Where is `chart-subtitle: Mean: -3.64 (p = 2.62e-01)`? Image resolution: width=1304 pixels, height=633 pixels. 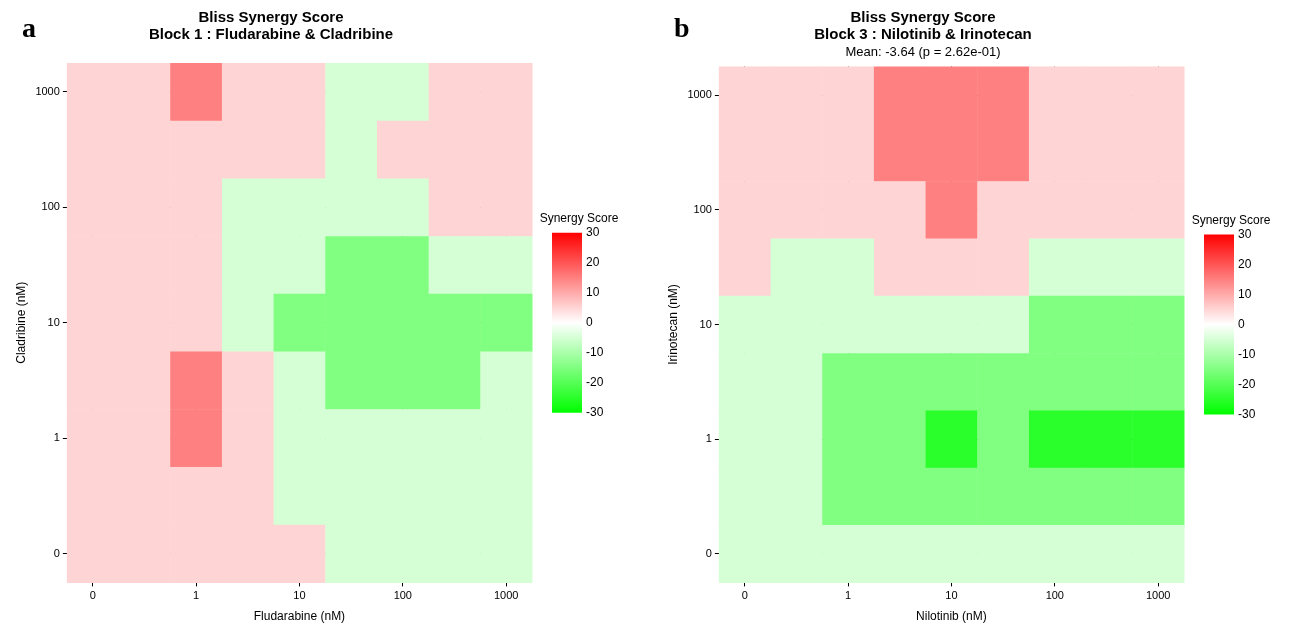
chart-subtitle: Mean: -3.64 (p = 2.62e-01) is located at coordinates (923, 52).